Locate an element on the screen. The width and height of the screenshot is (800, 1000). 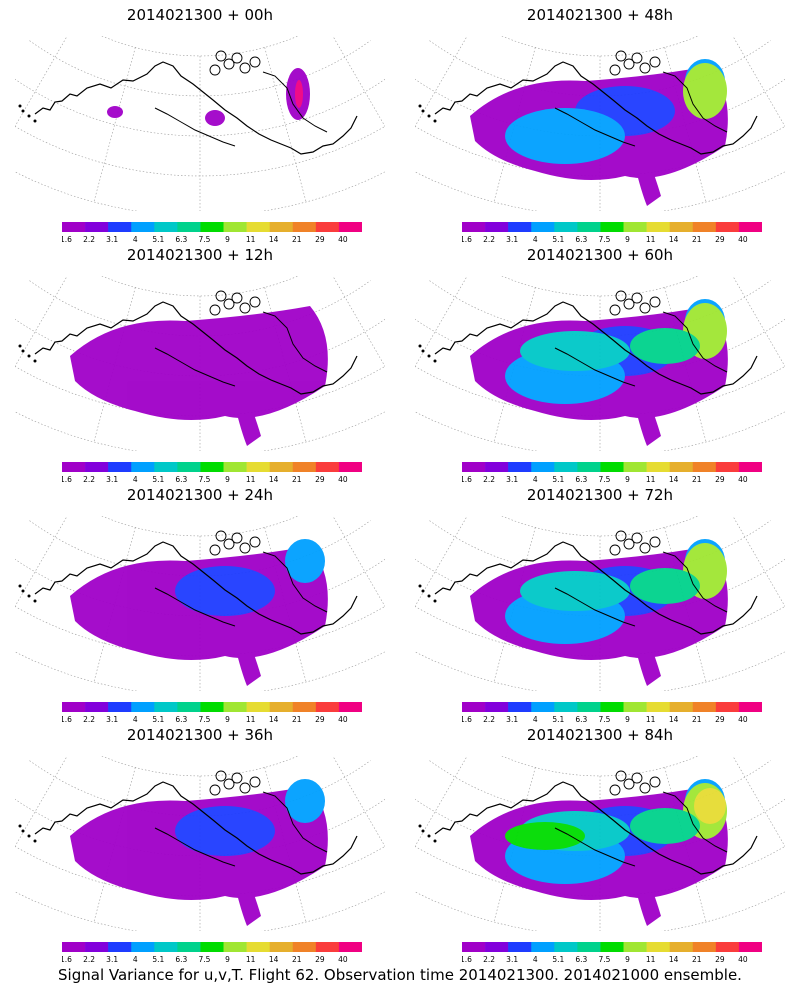
panel-title: 2014021300 + 48h is located at coordinates (600, 15).